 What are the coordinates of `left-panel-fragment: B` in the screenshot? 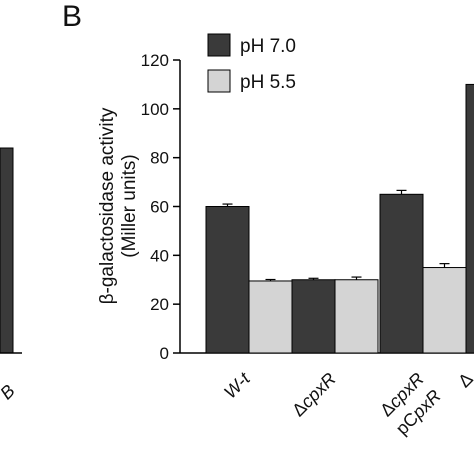 It's located at (11, 275).